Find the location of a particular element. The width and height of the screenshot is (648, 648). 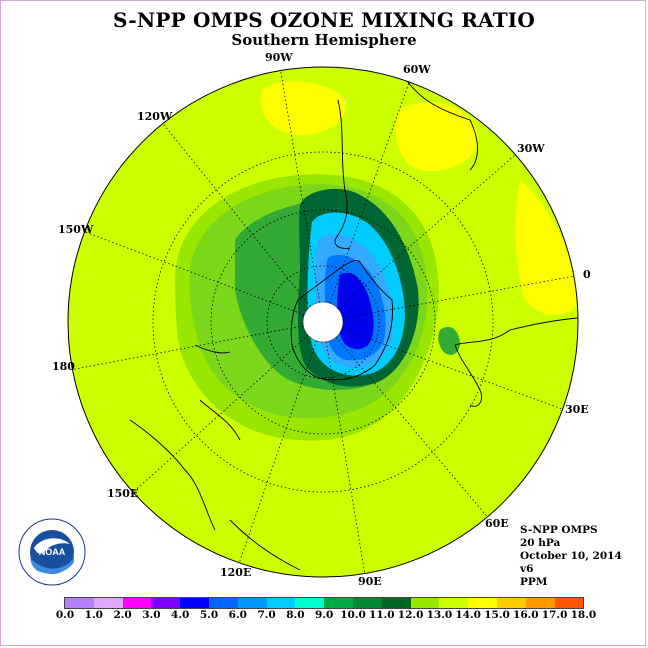

lon-label-120e: 120E is located at coordinates (235, 572).